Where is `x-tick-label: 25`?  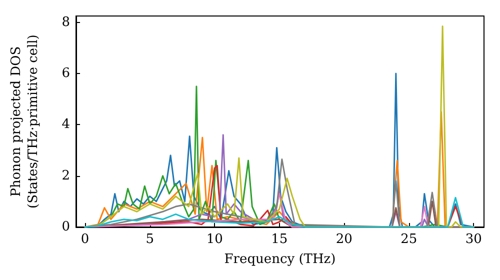 x-tick-label: 25 is located at coordinates (409, 239).